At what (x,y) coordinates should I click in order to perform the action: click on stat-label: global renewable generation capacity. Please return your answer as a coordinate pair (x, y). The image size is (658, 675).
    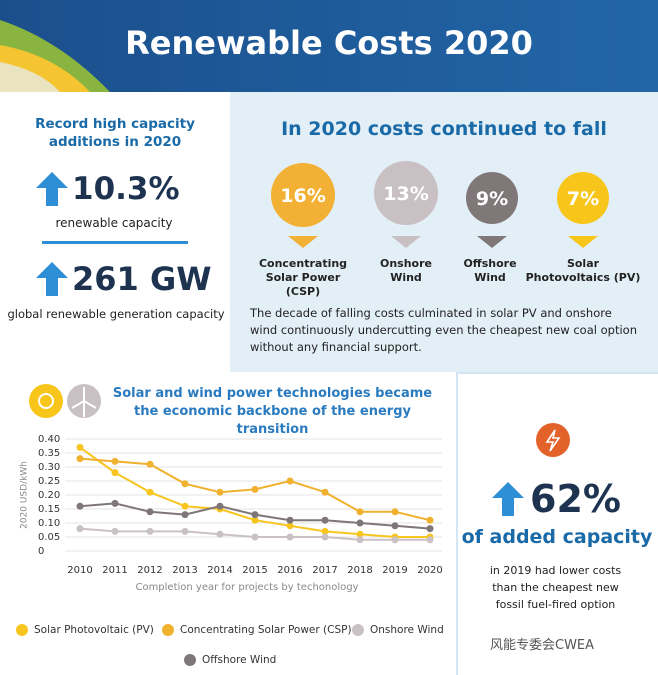
    Looking at the image, I should click on (116, 314).